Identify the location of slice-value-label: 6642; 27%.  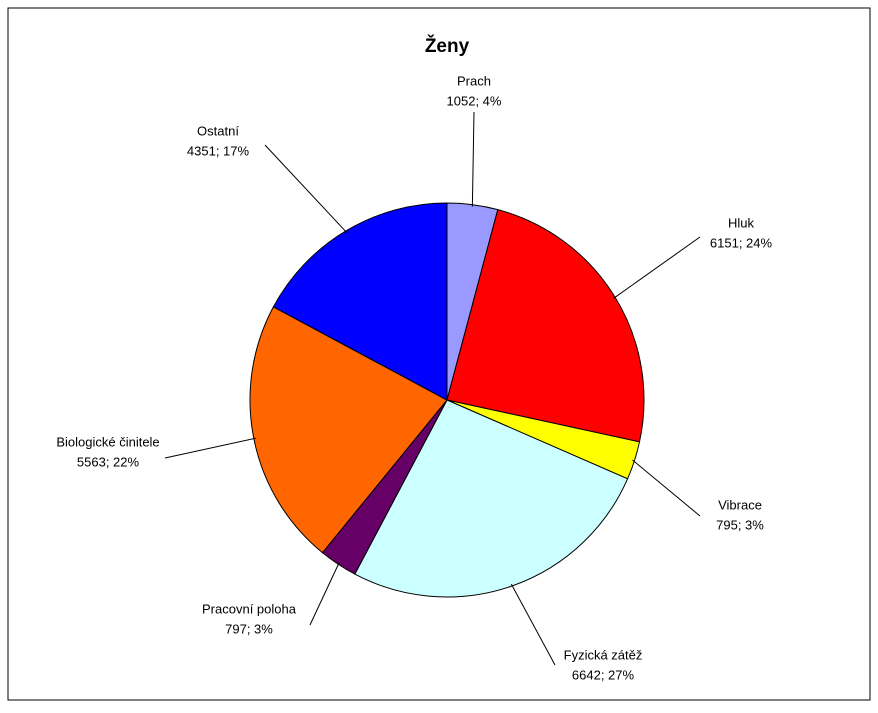
(603, 674).